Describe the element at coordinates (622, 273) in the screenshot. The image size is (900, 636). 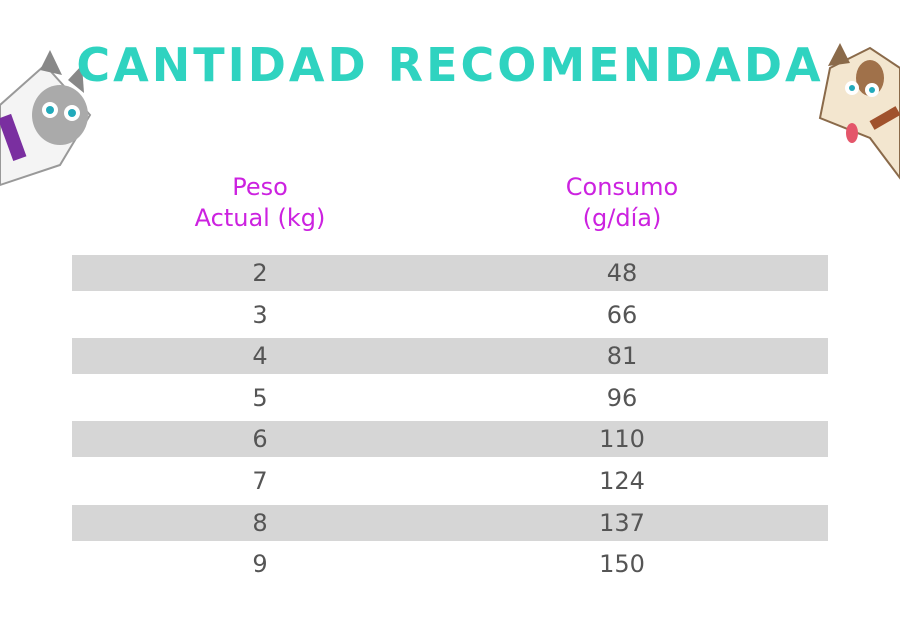
I see `table-cell: 48` at that location.